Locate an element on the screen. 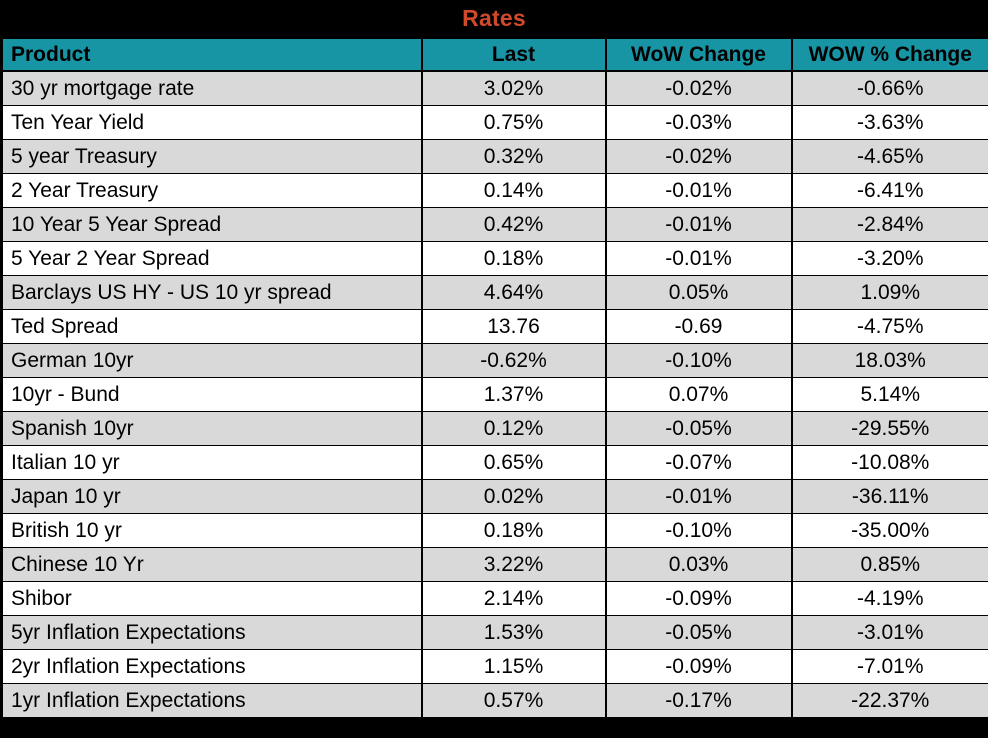 This screenshot has height=738, width=988. cell-wow-pct-change: -7.01% is located at coordinates (889, 666).